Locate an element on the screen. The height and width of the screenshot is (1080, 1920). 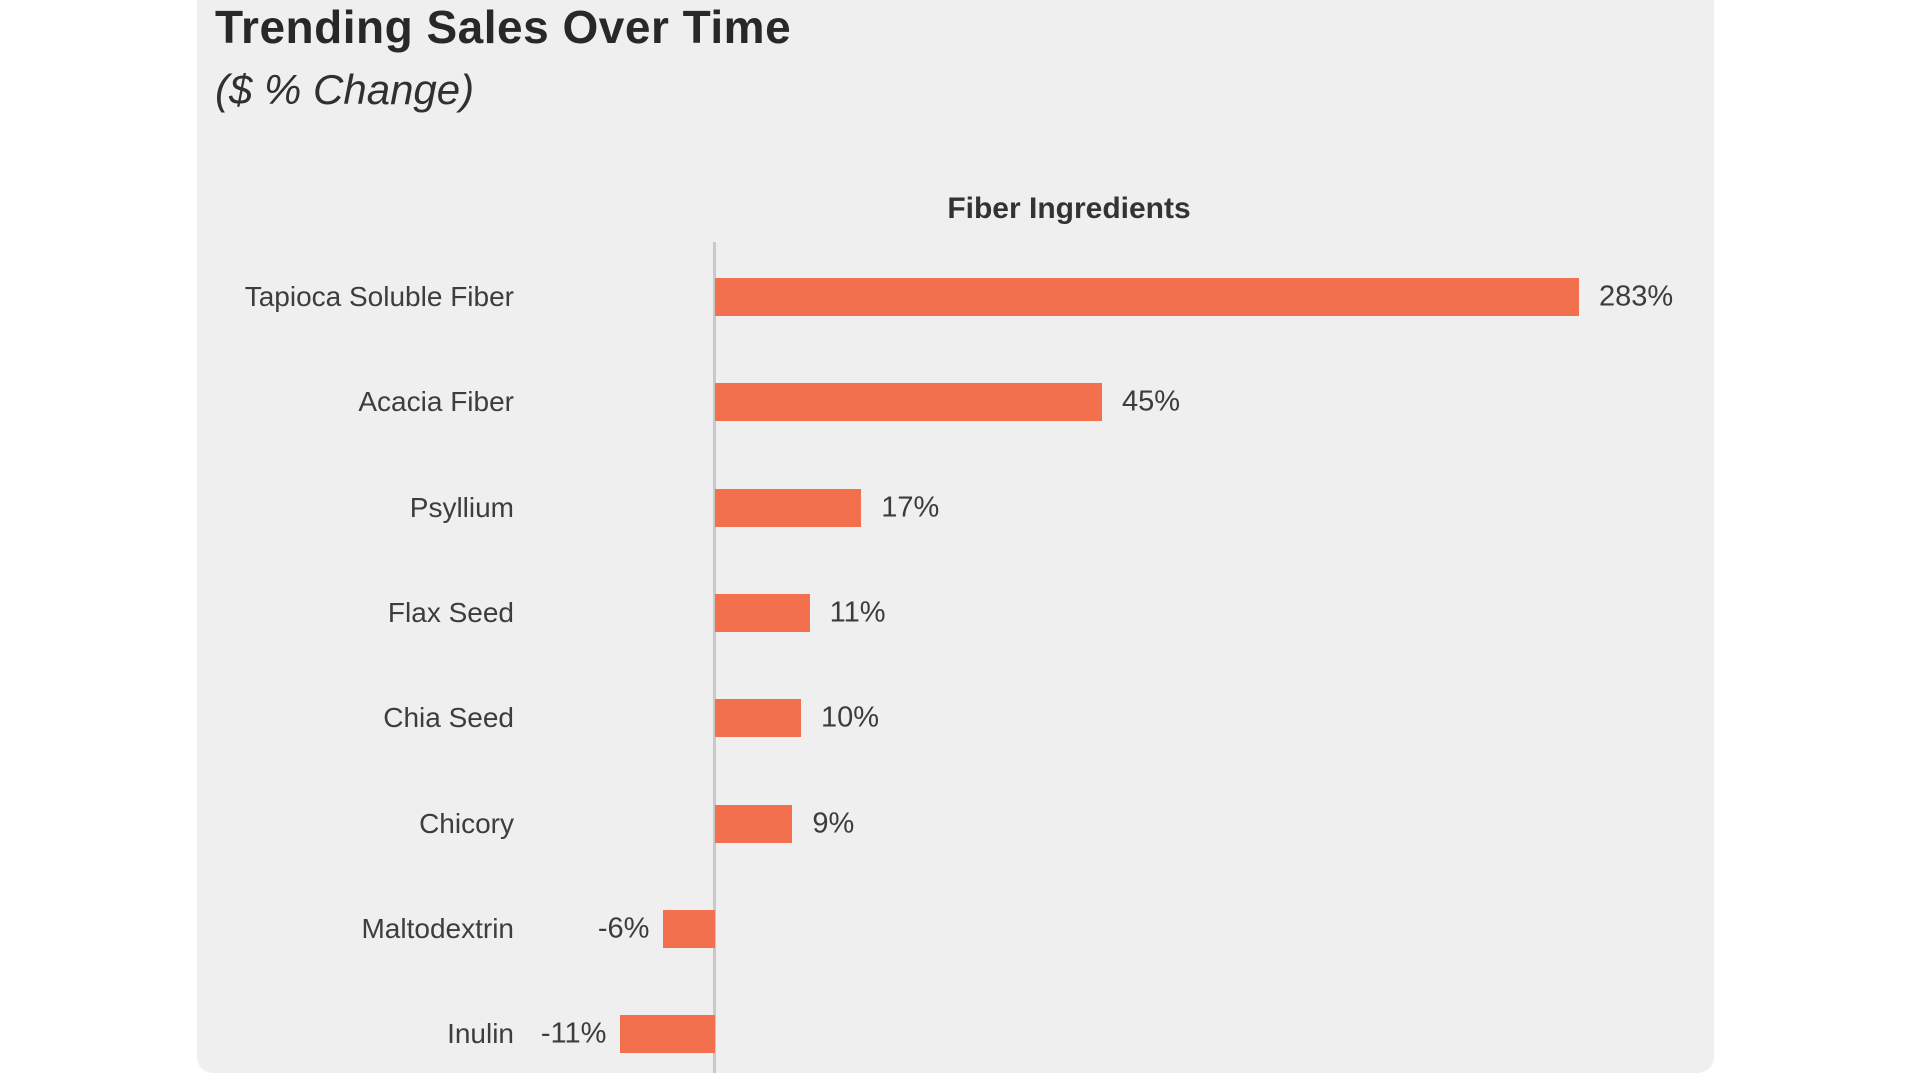
page-title: Trending Sales Over Time is located at coordinates (503, 27).